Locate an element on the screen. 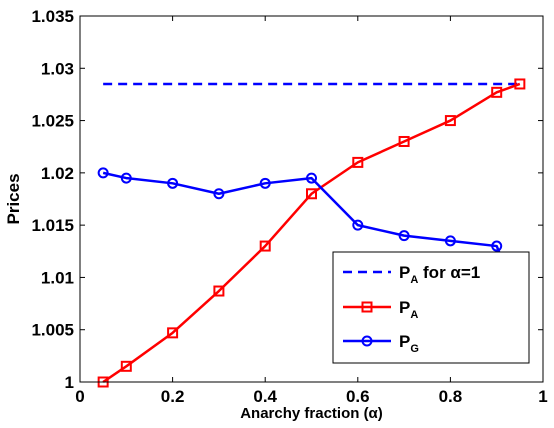 Image resolution: width=554 pixels, height=428 pixels. legend-label: PA is located at coordinates (408, 309).